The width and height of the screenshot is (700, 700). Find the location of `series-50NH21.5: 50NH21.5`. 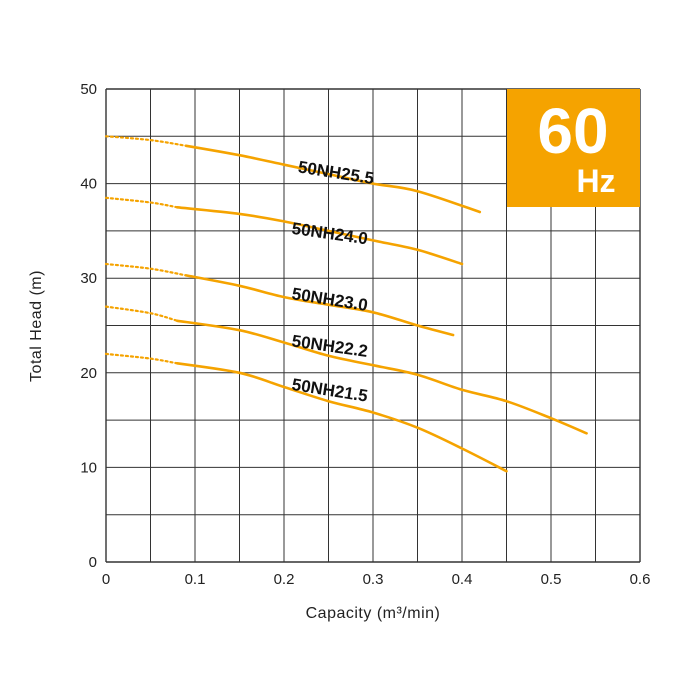

series-50NH21.5: 50NH21.5 is located at coordinates (306, 412).